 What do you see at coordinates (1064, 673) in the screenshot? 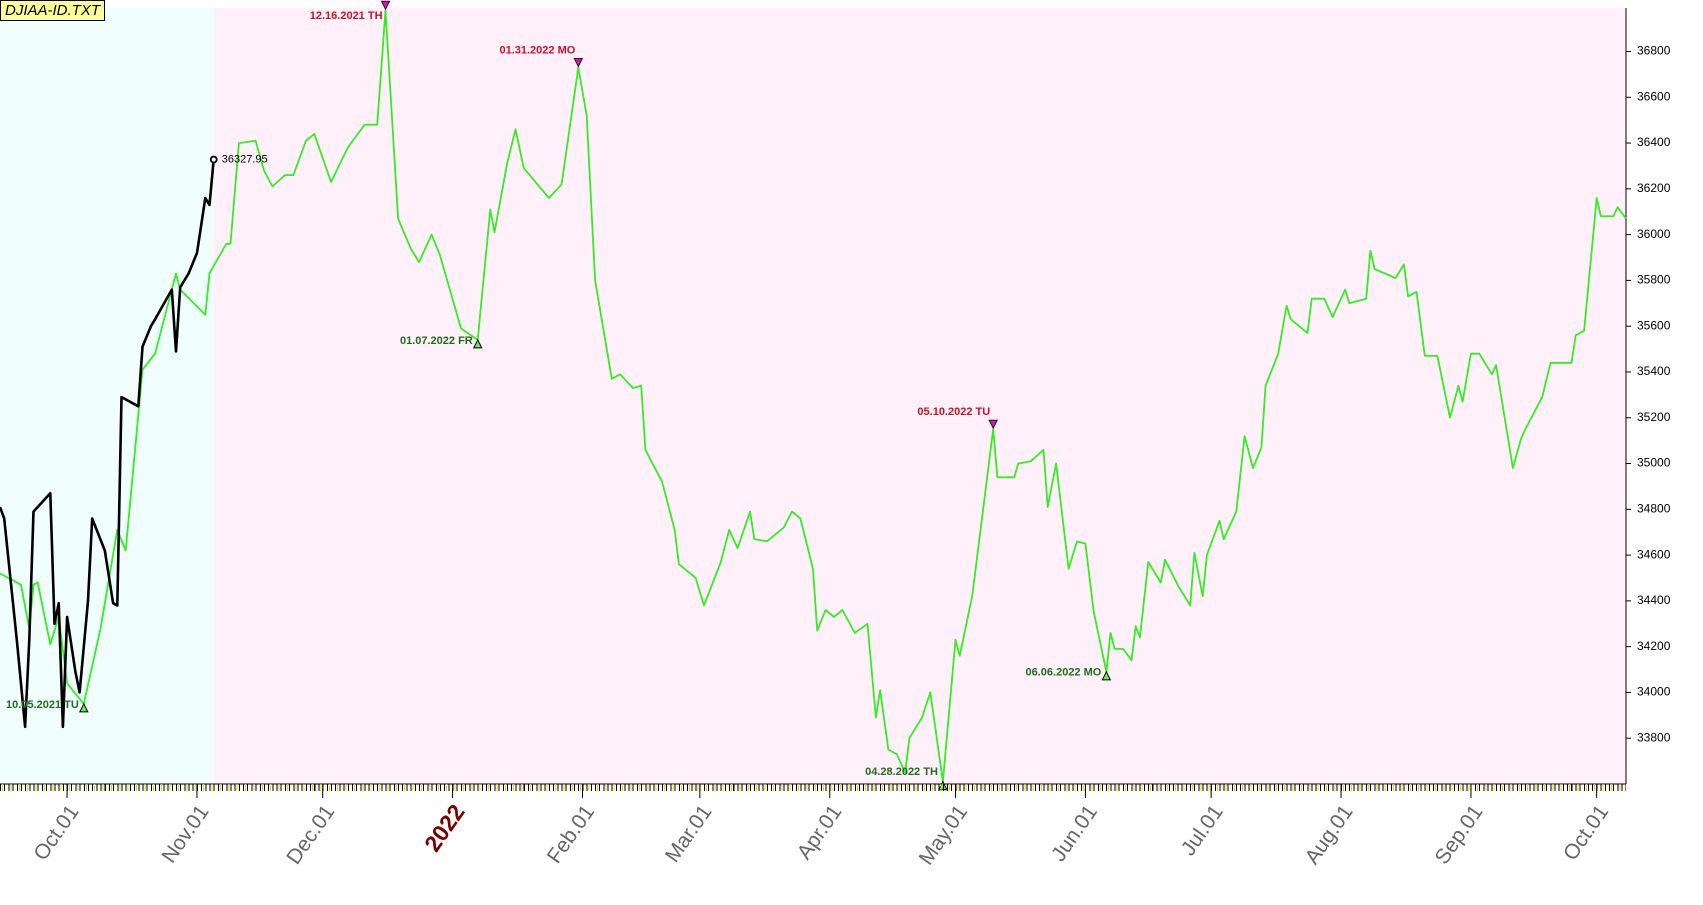
I see `turning-label: 06.06.2022 MO` at bounding box center [1064, 673].